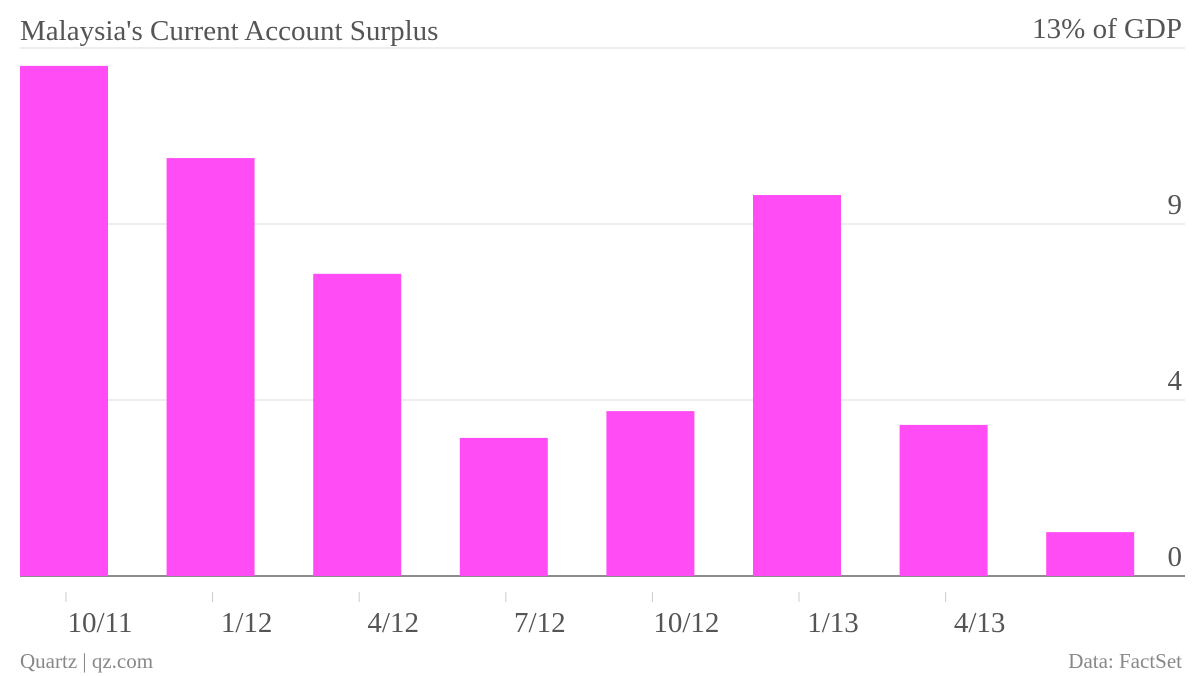 This screenshot has height=676, width=1200. What do you see at coordinates (229, 31) in the screenshot?
I see `chart-title: Malaysia's Current Account Surplus` at bounding box center [229, 31].